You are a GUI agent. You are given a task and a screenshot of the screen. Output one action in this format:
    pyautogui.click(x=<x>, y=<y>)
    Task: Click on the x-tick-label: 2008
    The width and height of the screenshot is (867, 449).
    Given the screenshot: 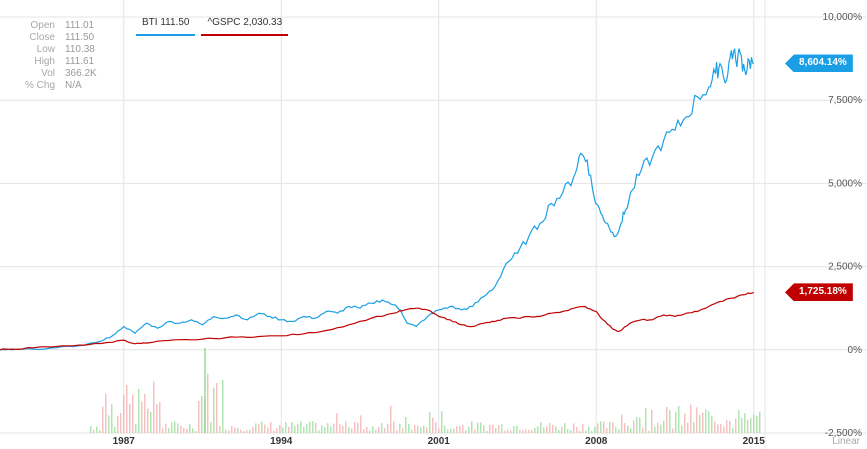 What is the action you would take?
    pyautogui.click(x=596, y=441)
    